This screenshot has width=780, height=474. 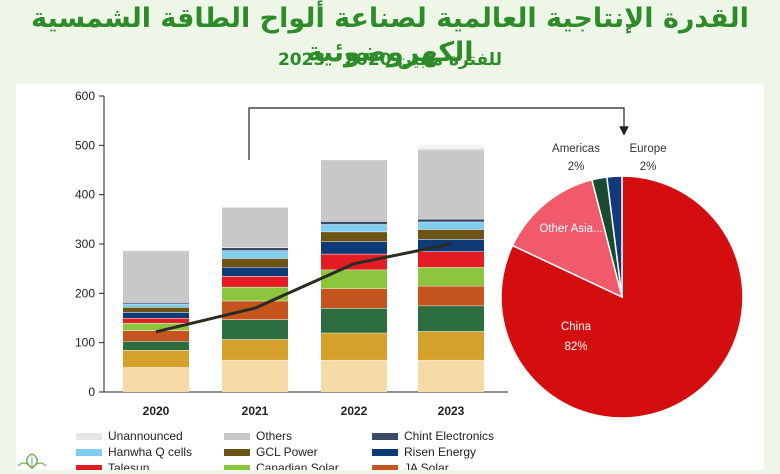 What do you see at coordinates (451, 411) in the screenshot?
I see `x-tick-label: 2023` at bounding box center [451, 411].